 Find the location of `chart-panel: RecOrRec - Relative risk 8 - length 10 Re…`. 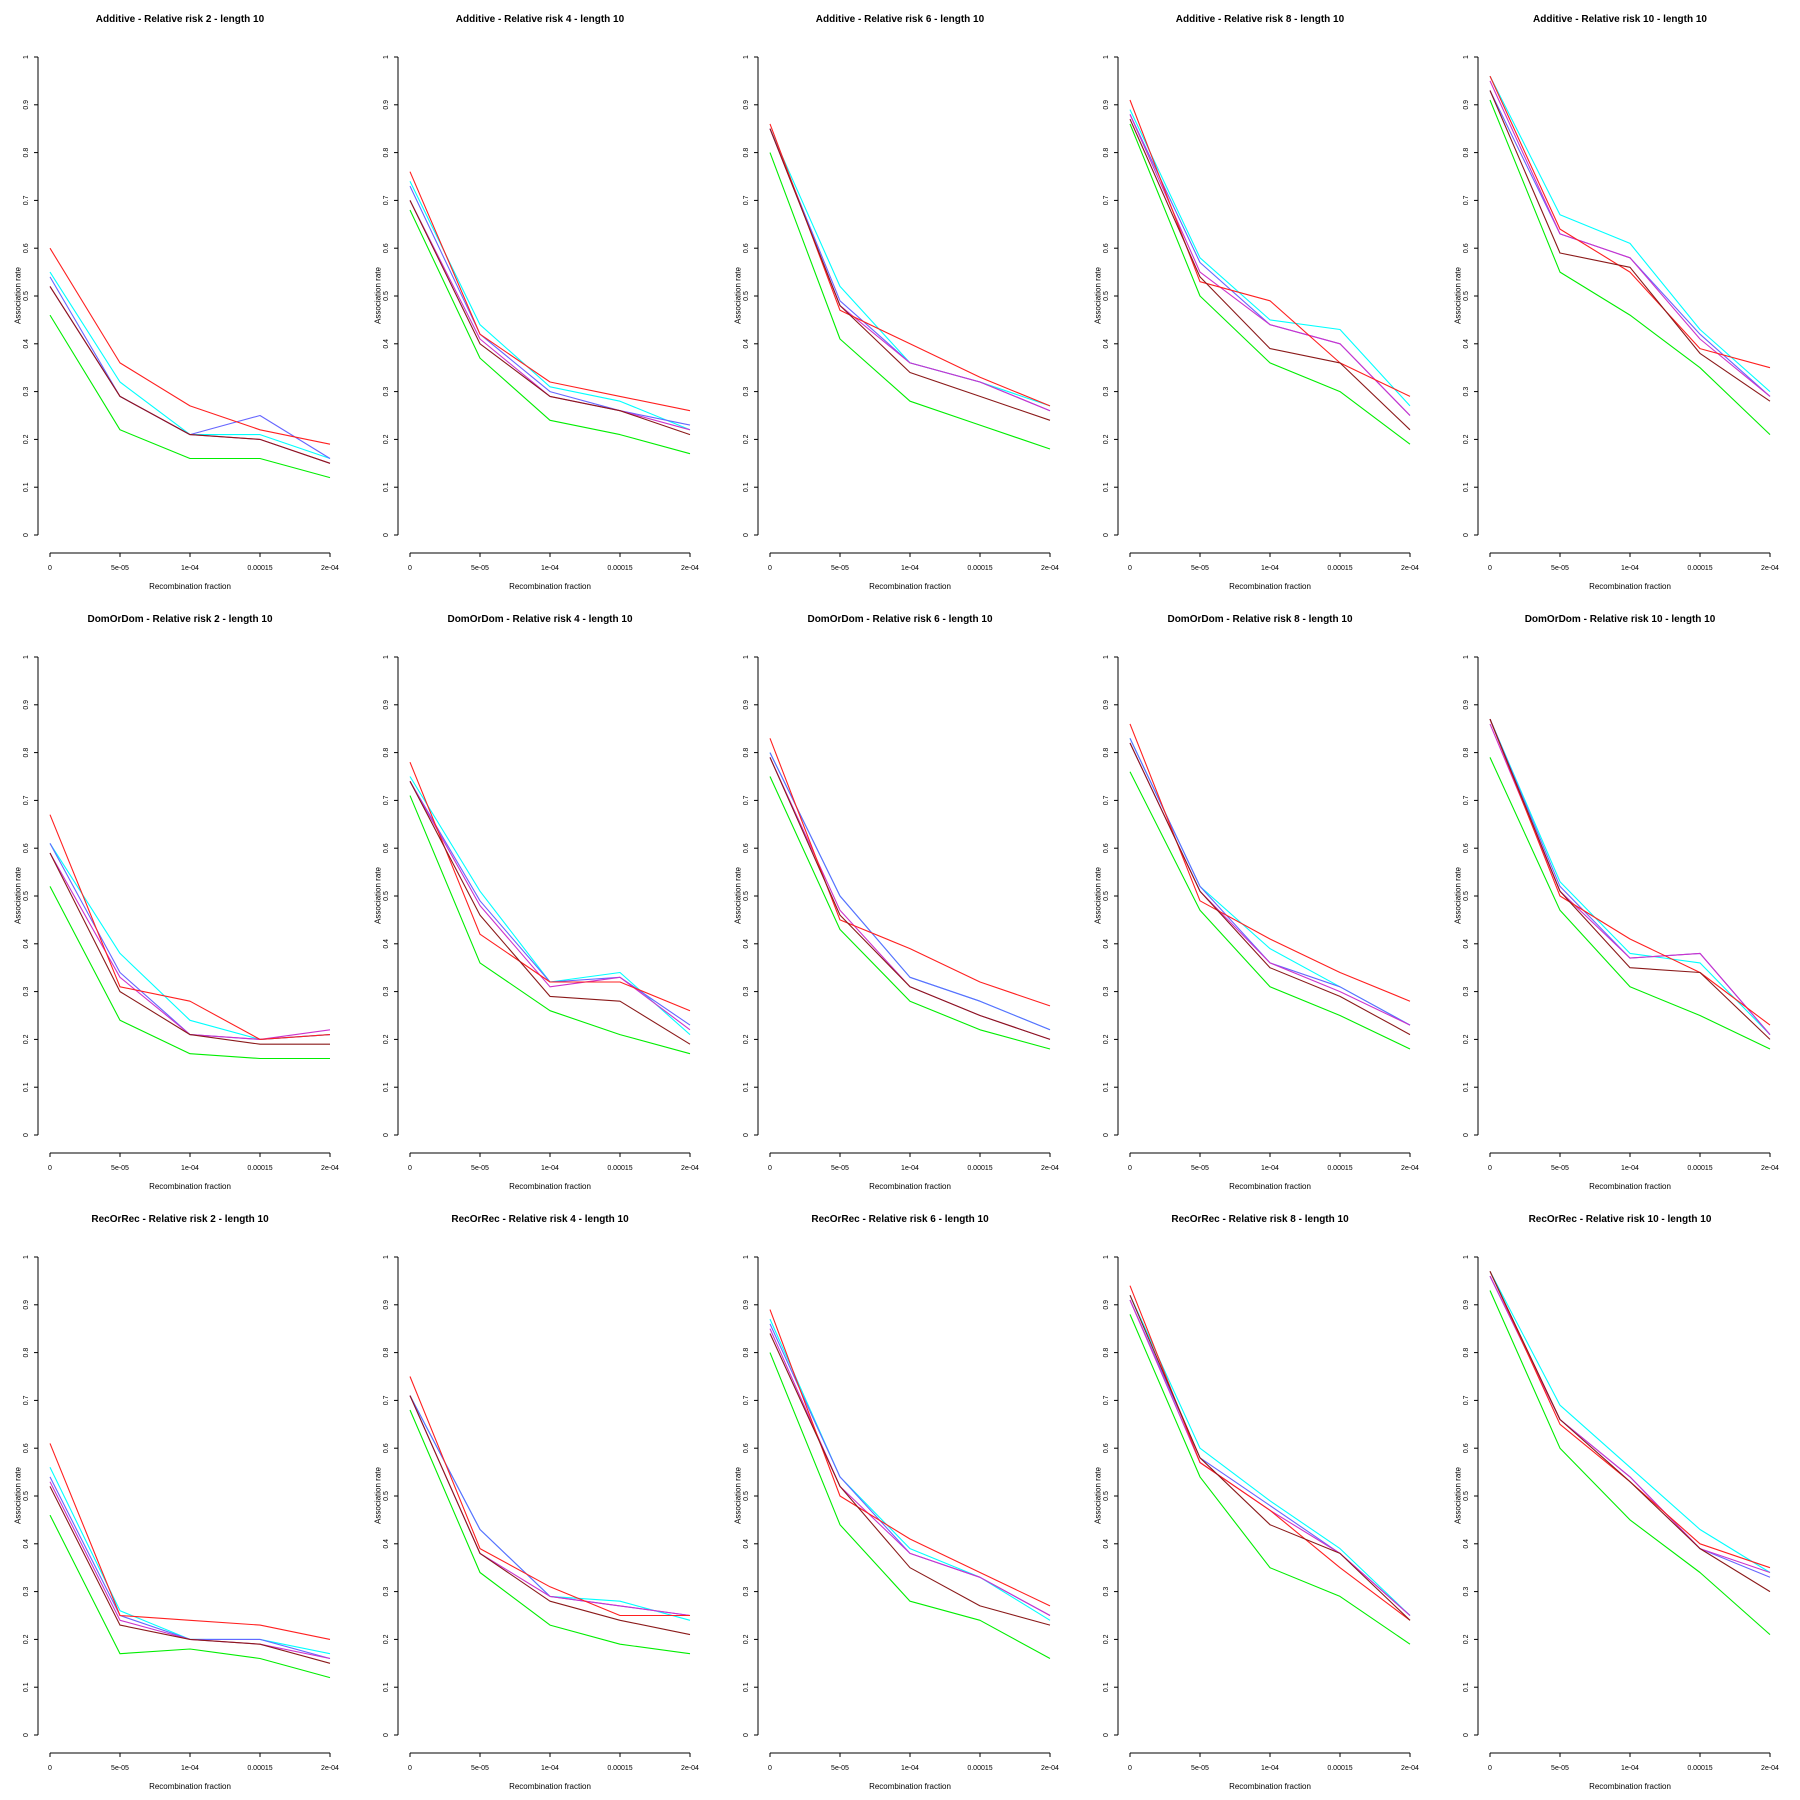

chart-panel: RecOrRec - Relative risk 8 - length 10 Re… is located at coordinates (1260, 1500).